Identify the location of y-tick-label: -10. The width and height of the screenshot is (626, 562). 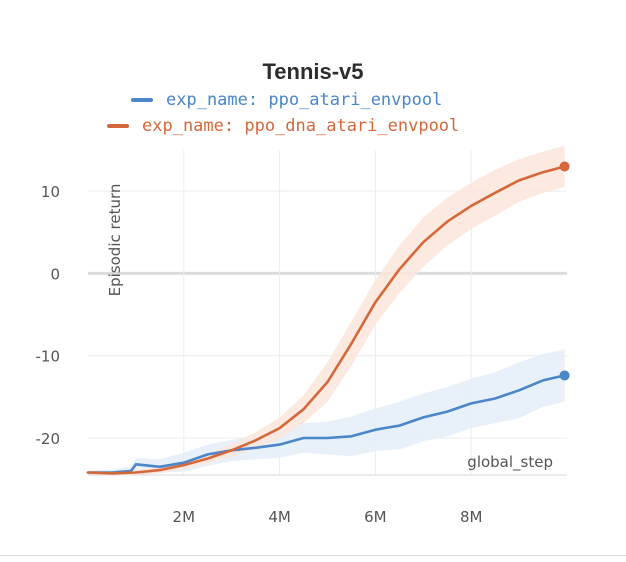
(48, 357).